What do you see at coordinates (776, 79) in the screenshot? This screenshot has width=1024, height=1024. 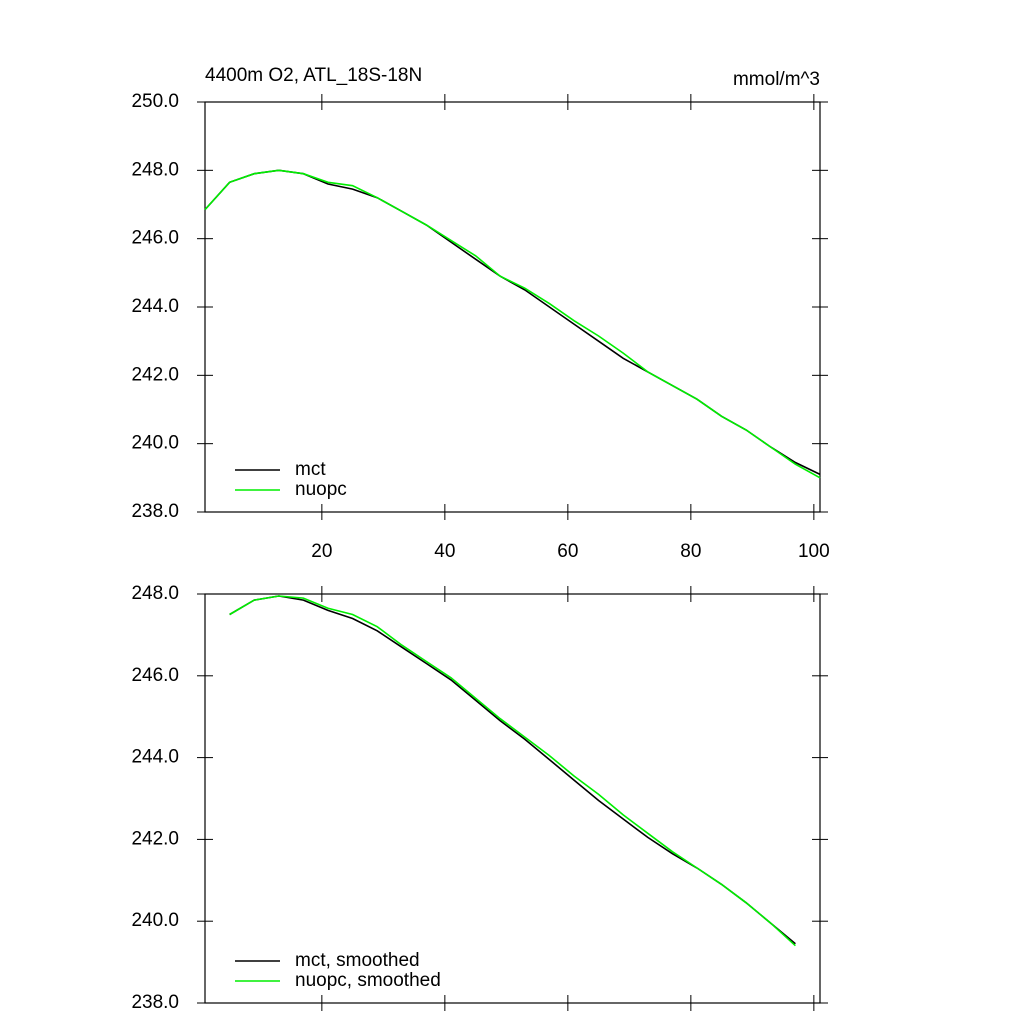 I see `units-label: mmol/m^3` at bounding box center [776, 79].